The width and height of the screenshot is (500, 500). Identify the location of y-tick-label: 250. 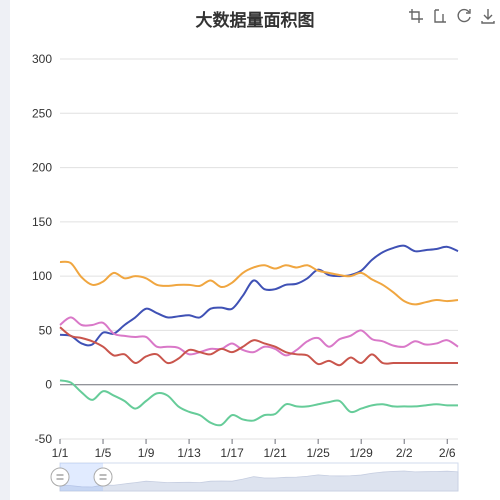
(42, 113).